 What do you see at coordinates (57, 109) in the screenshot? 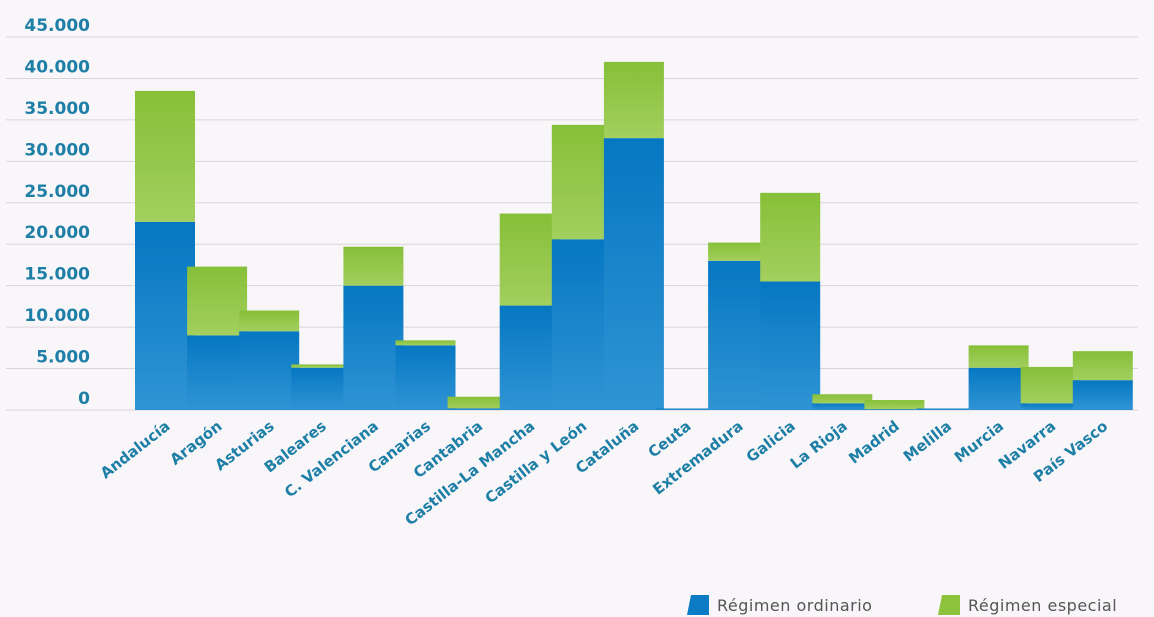
I see `y-tick-label: 35.000` at bounding box center [57, 109].